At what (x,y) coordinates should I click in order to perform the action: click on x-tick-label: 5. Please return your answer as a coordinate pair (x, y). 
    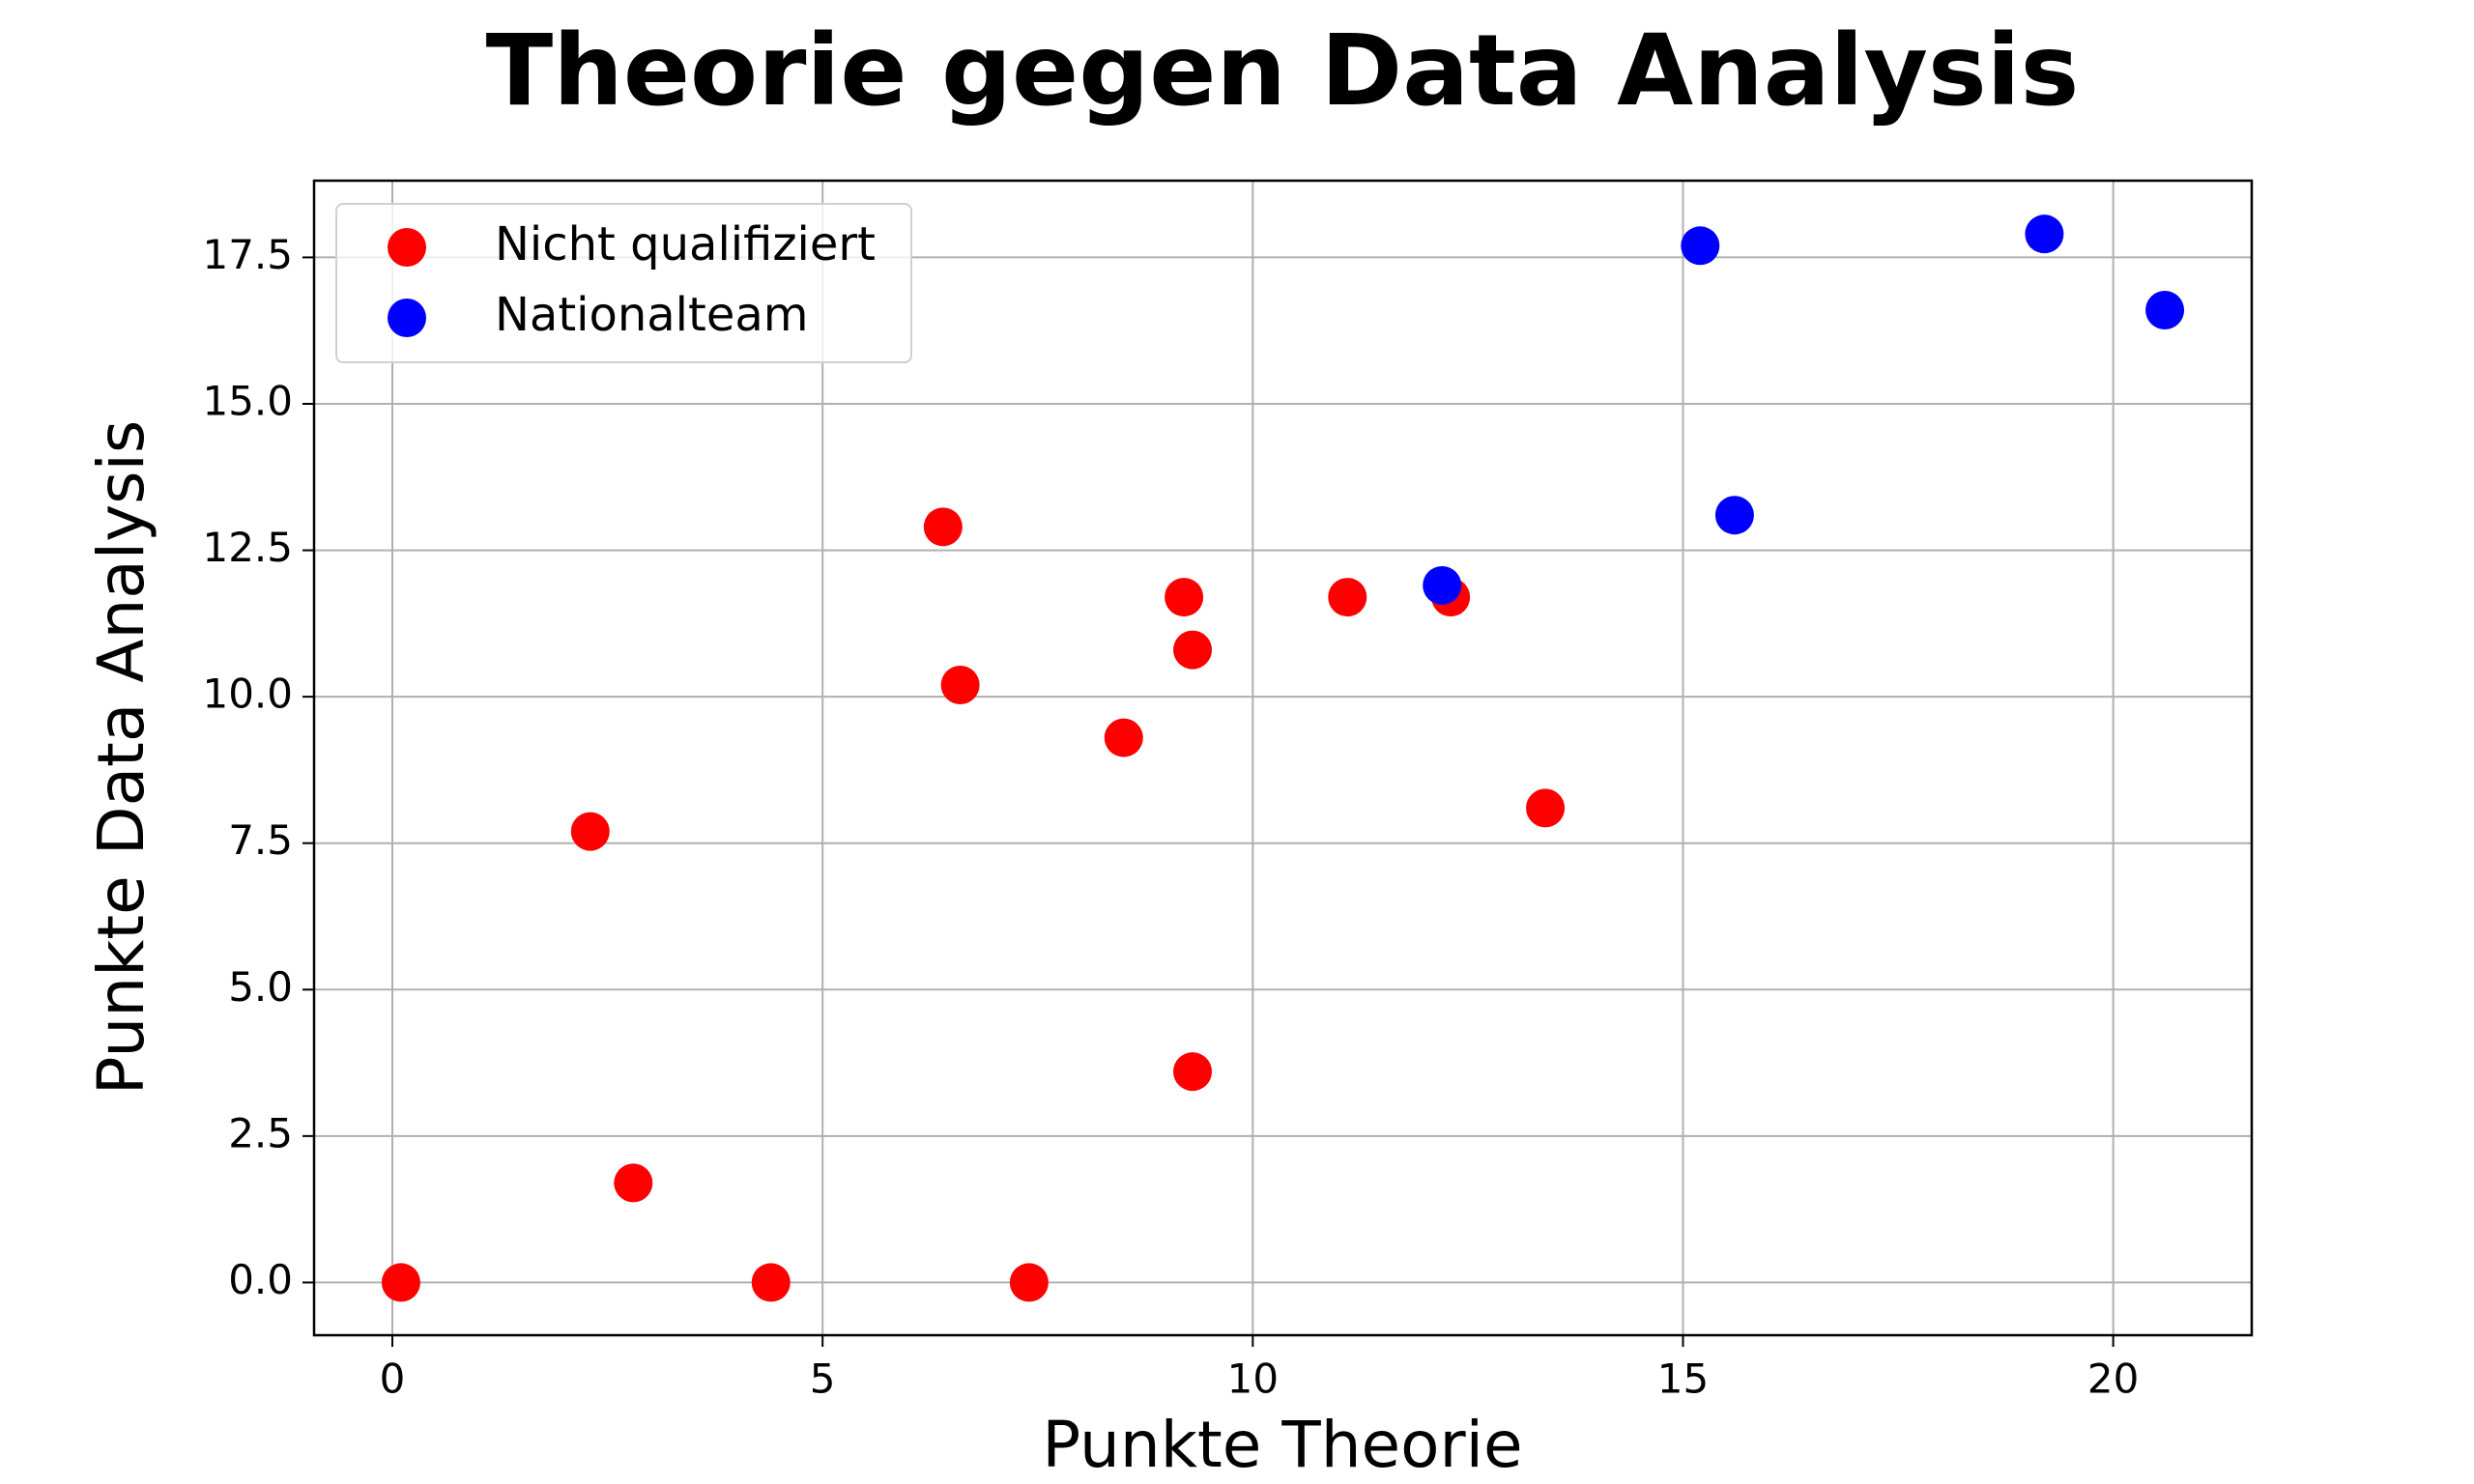
    Looking at the image, I should click on (823, 1380).